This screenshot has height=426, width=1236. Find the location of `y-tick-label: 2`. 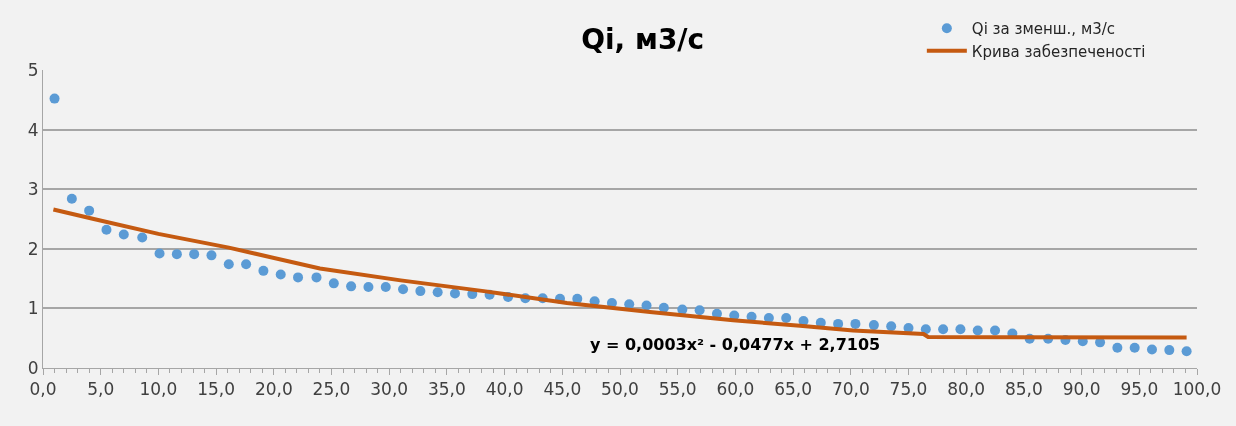

y-tick-label: 2 is located at coordinates (33, 248).